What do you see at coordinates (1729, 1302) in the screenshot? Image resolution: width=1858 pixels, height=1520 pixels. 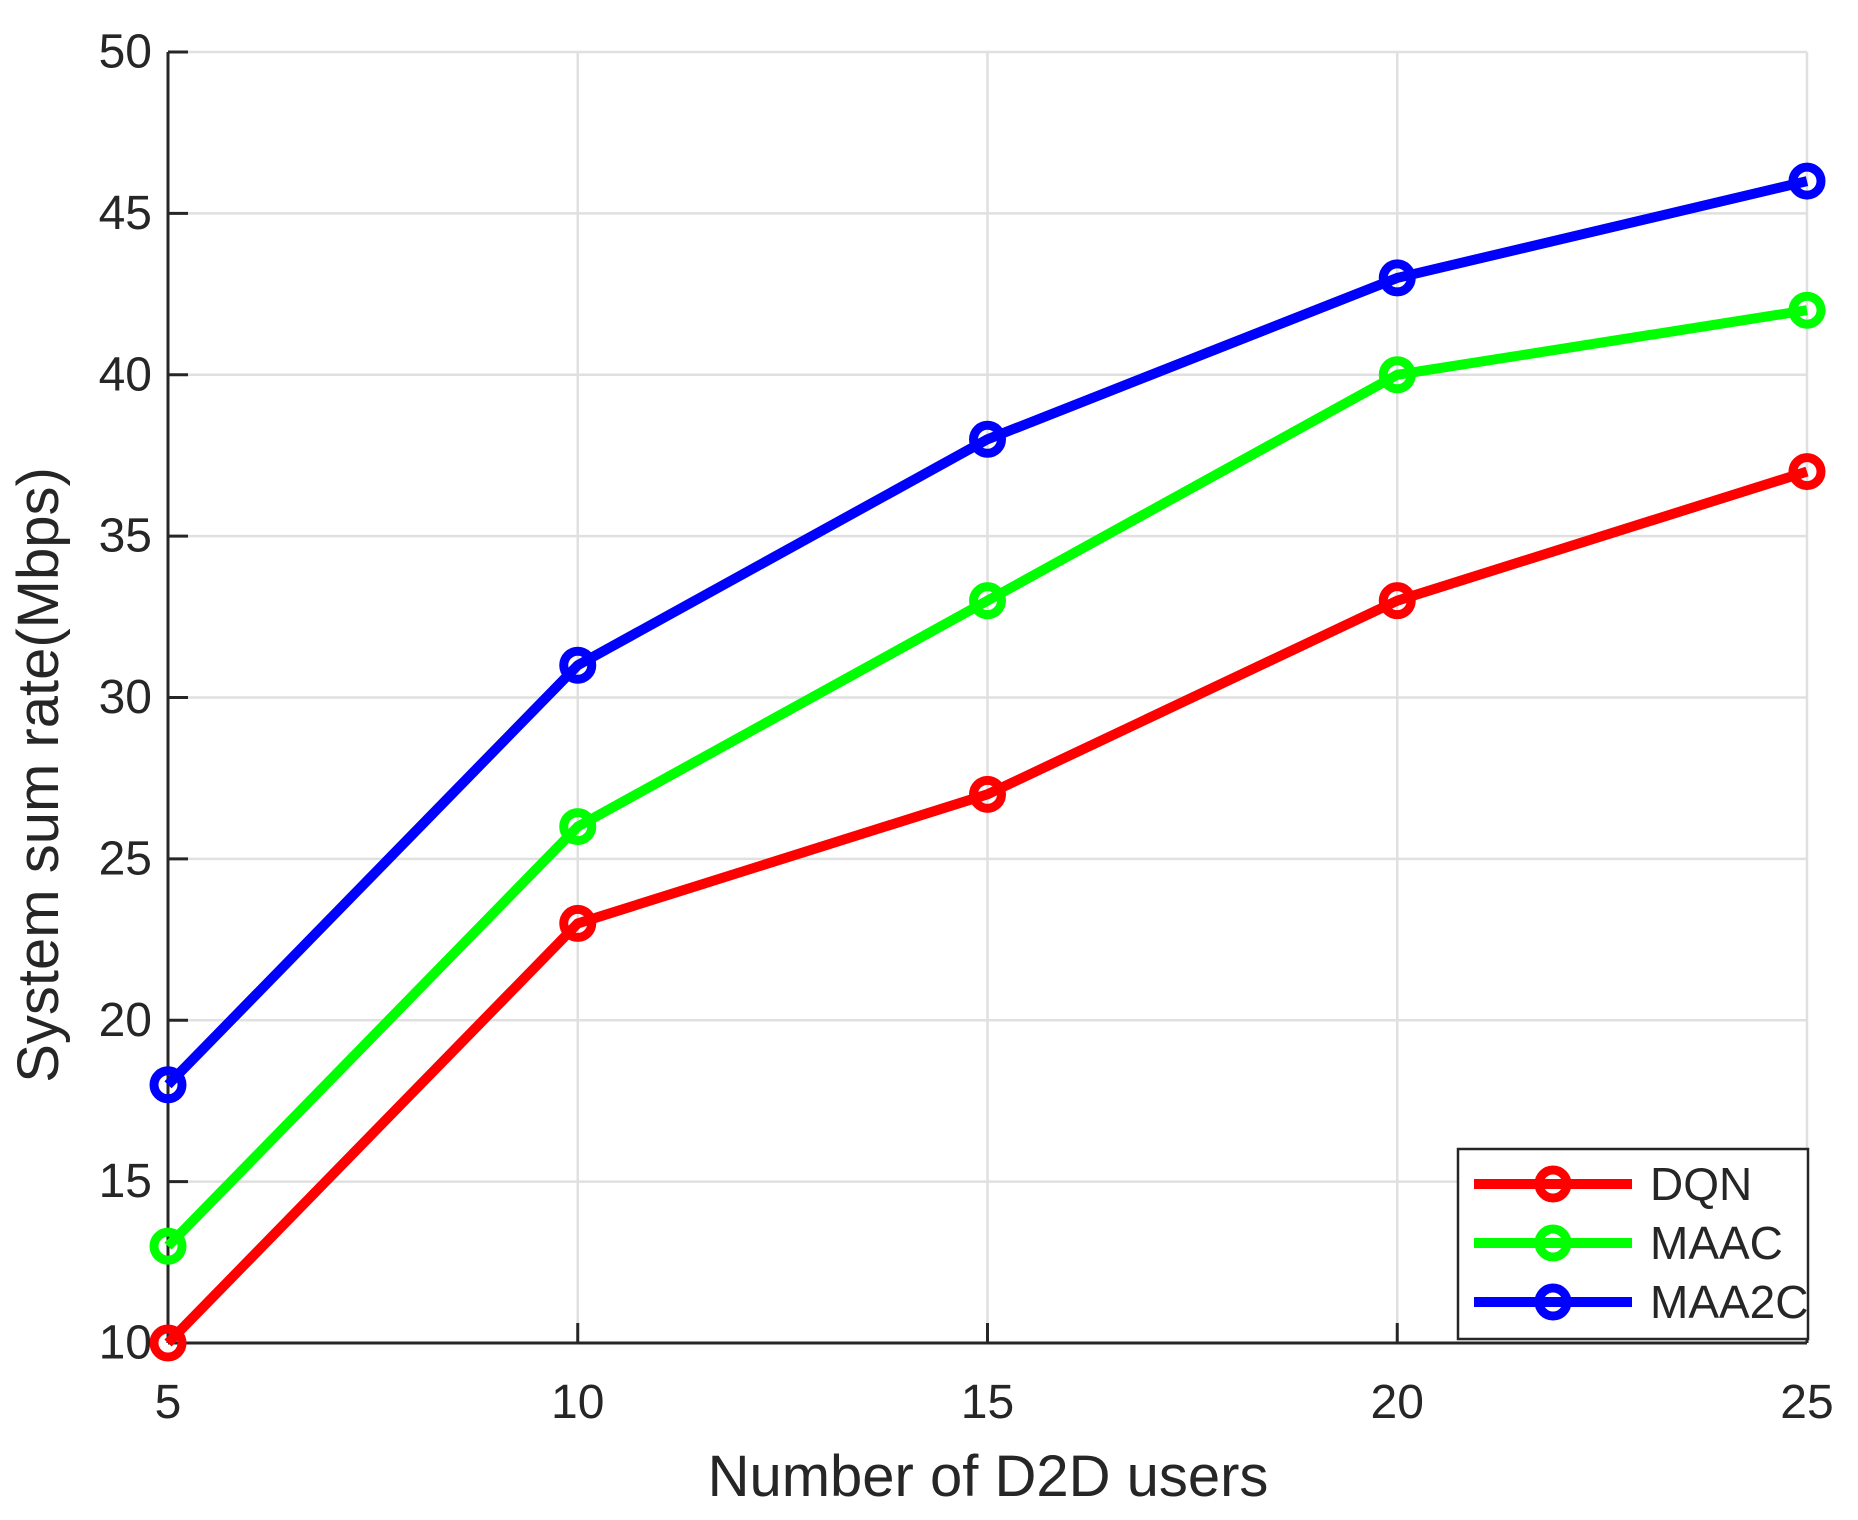 I see `legend-label-MAA2C: MAA2C` at bounding box center [1729, 1302].